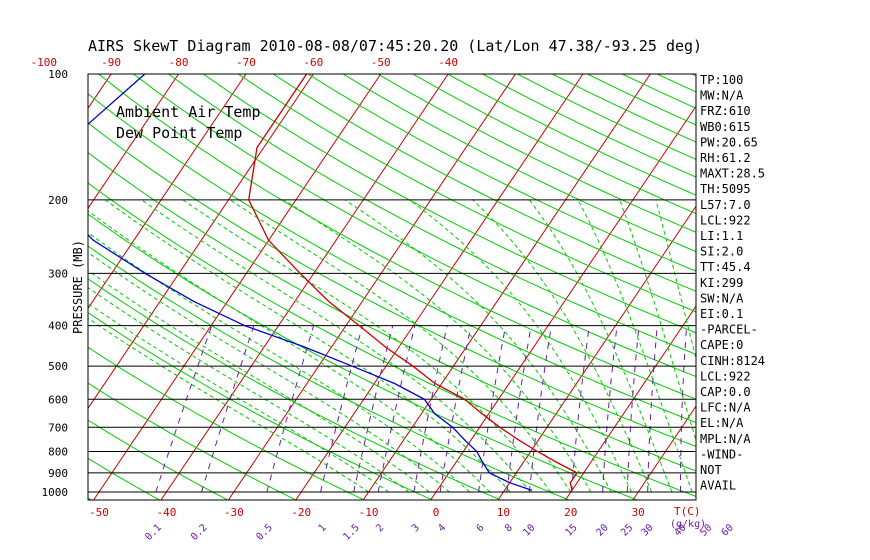 The image size is (870, 560). I want to click on legend: Ambient Air Temp Dew Point Temp, so click(188, 122).